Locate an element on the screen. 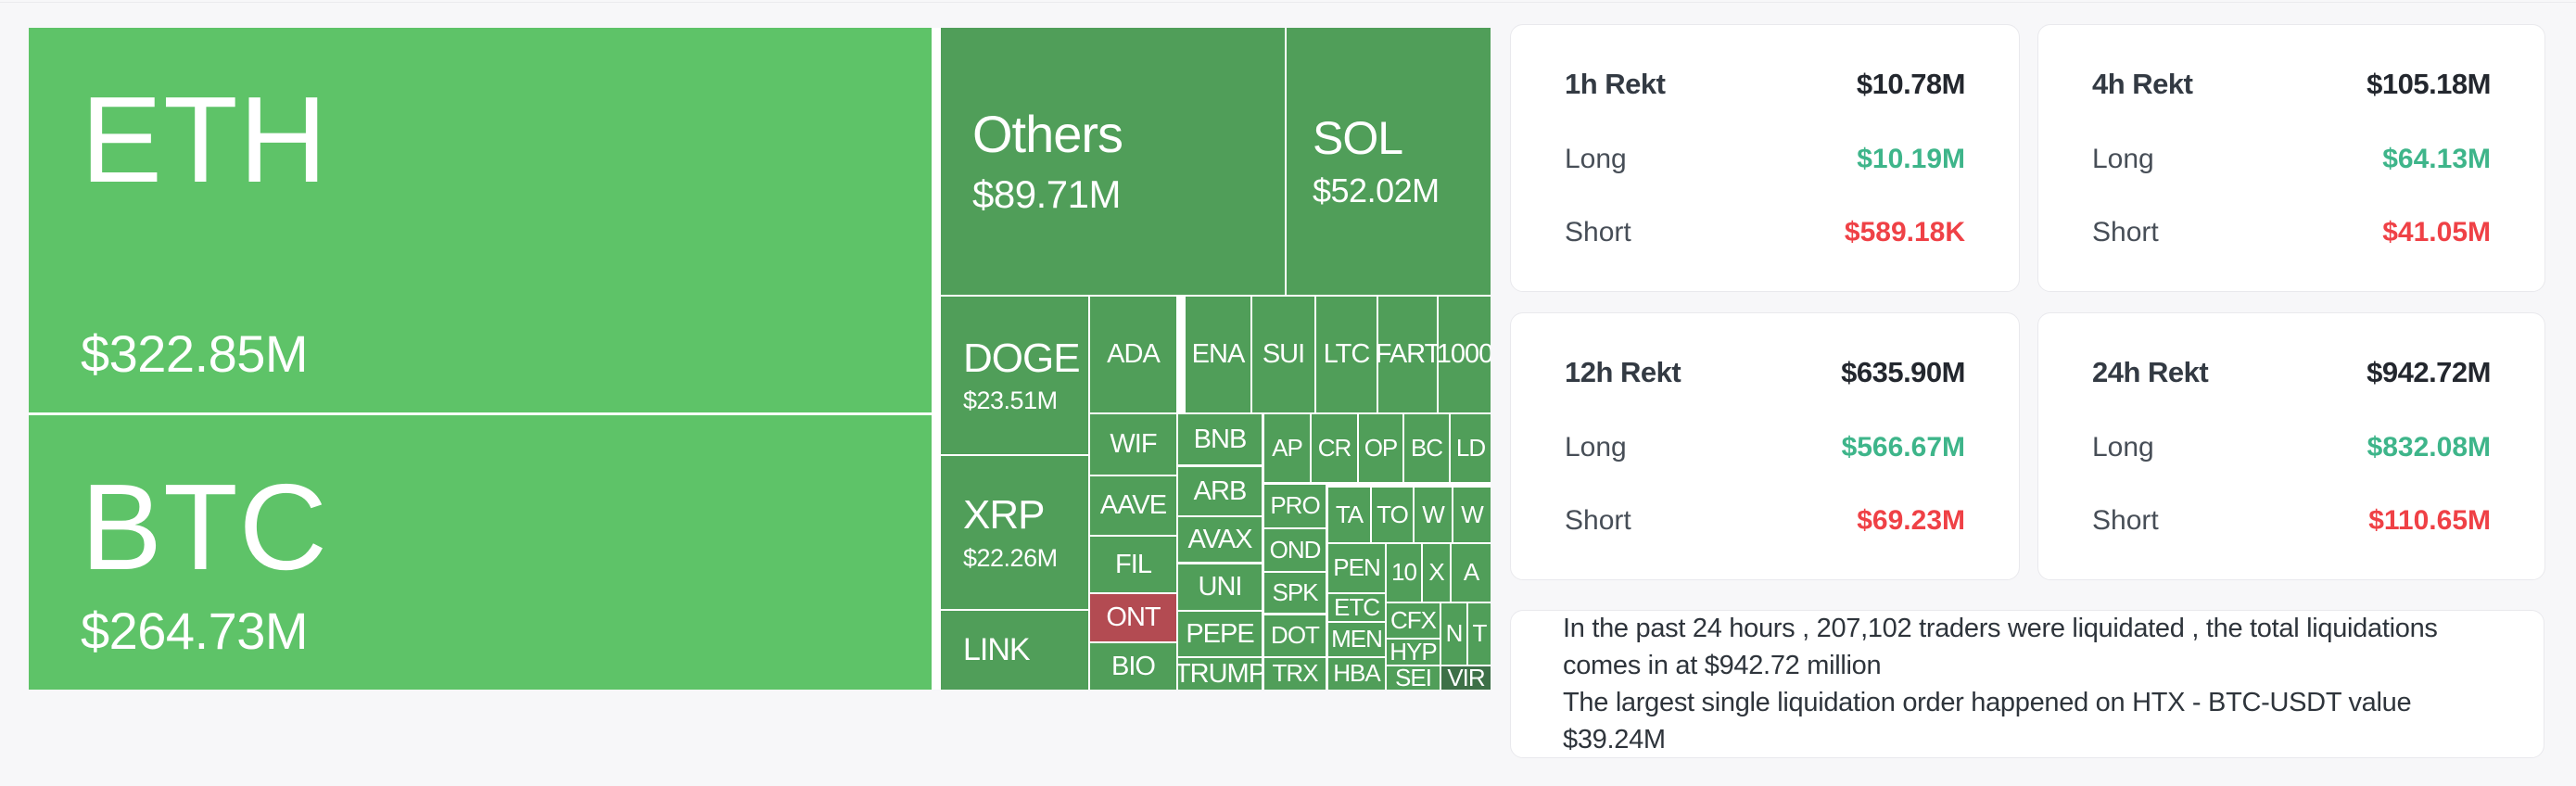 The image size is (2576, 786). treemap-tile-ltc: LTC is located at coordinates (1346, 355).